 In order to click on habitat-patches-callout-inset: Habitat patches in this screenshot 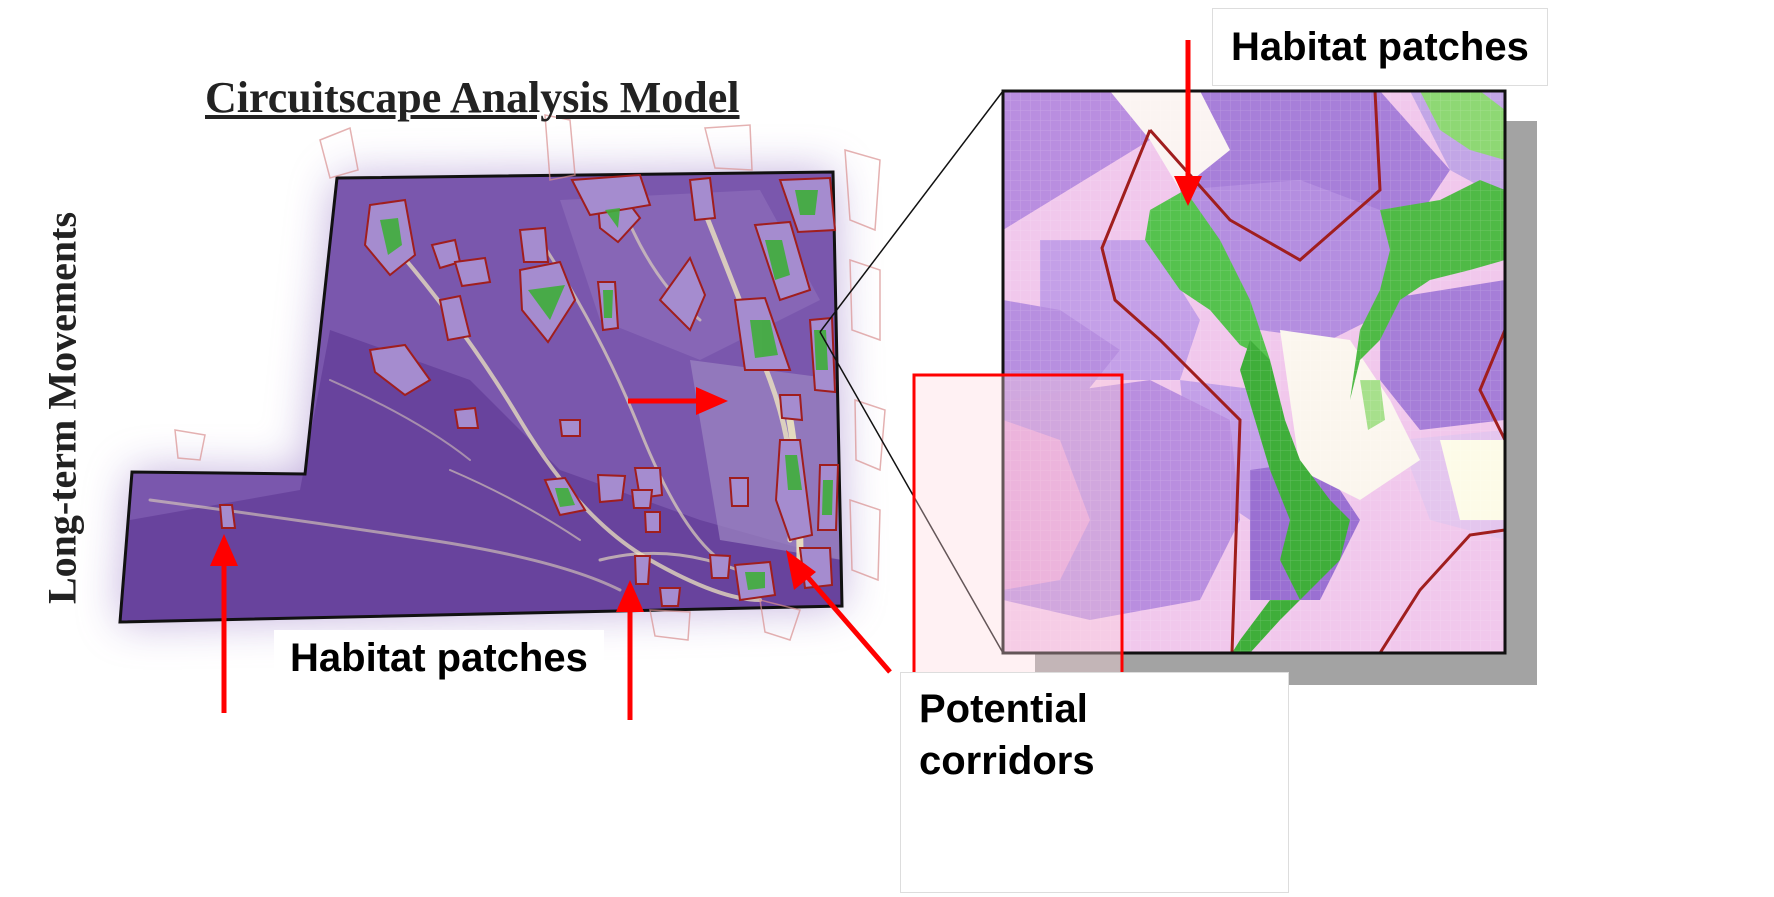, I will do `click(1380, 47)`.